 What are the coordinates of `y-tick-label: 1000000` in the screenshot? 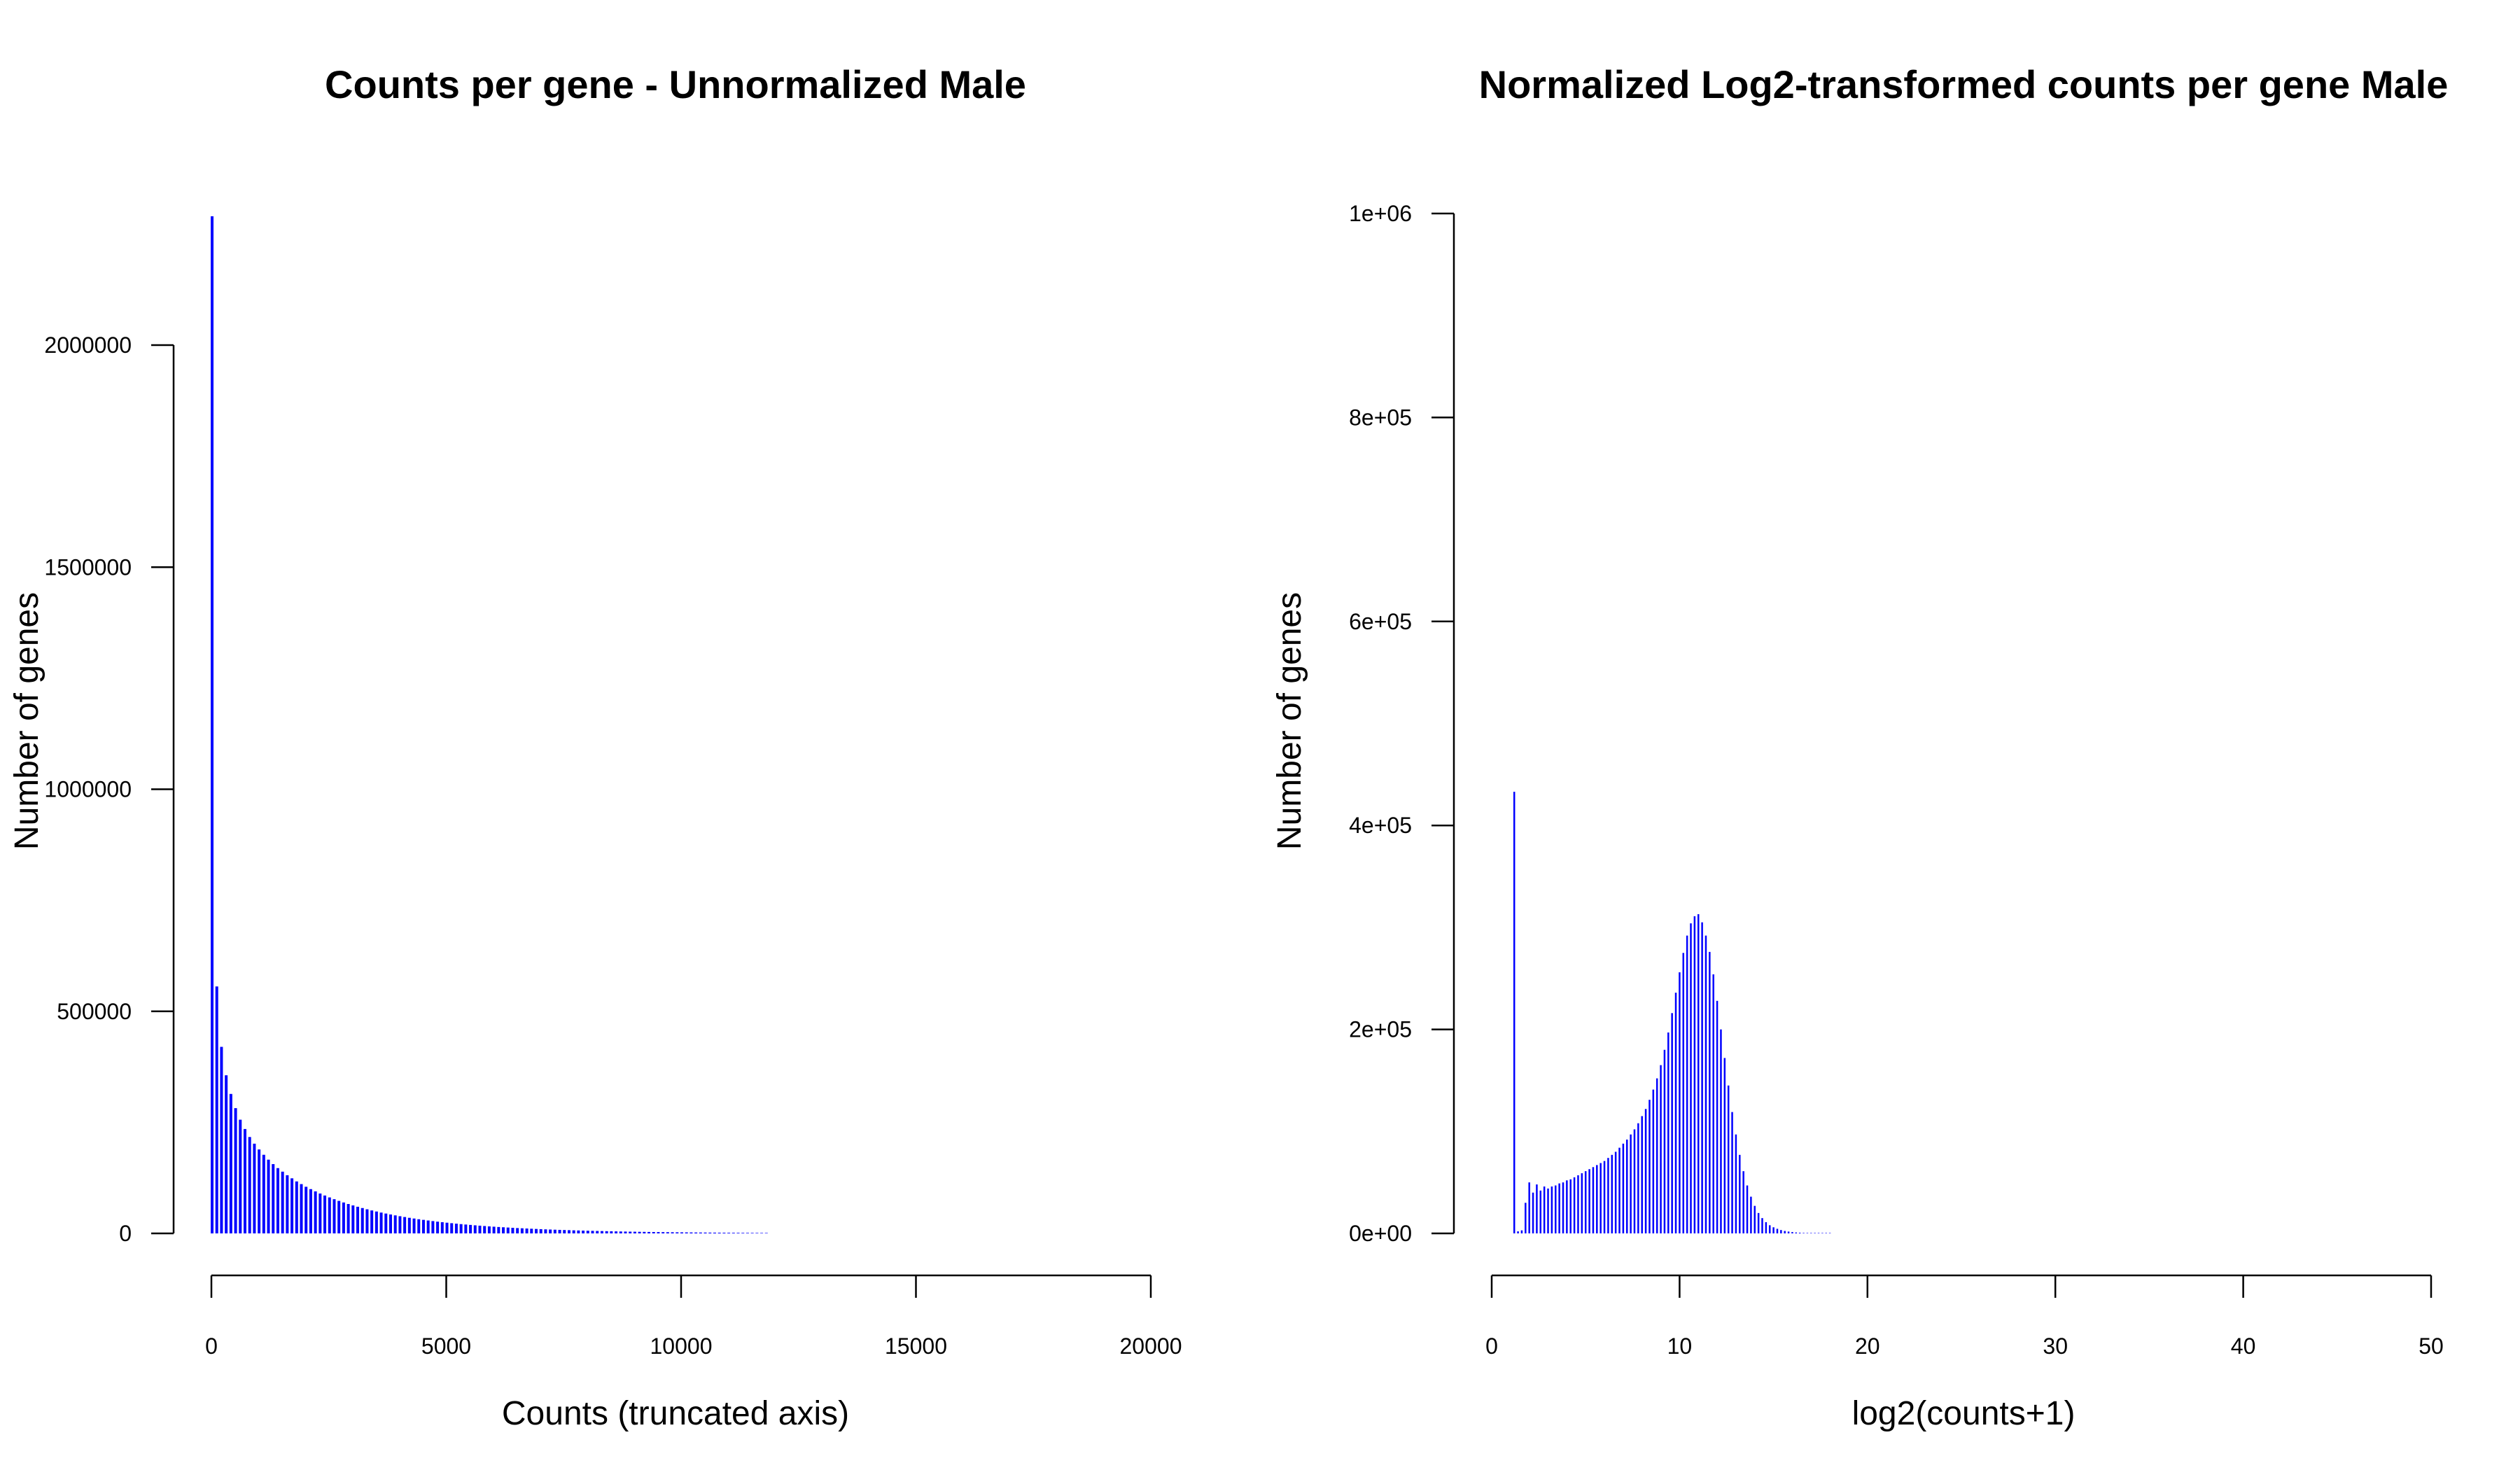 It's located at (88, 789).